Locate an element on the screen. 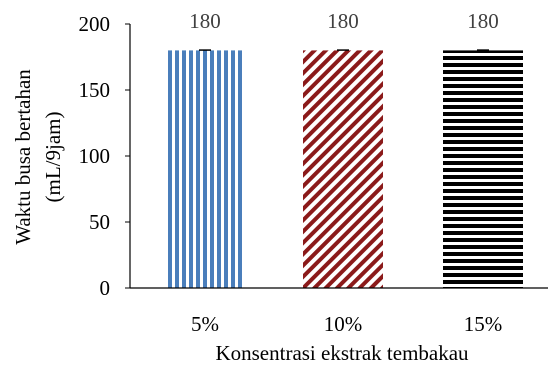  x-tick-labels: 5% 10% 15% is located at coordinates (346, 324).